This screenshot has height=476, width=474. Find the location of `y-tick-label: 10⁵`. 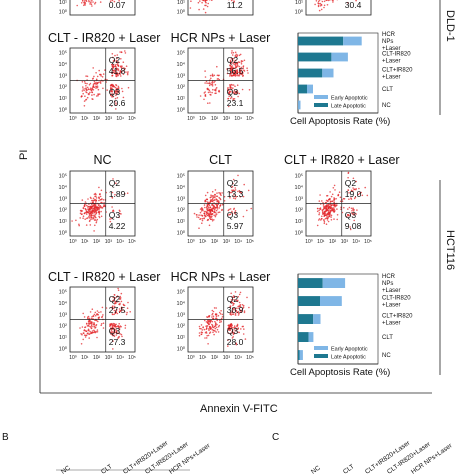

y-tick-label: 10⁵ is located at coordinates (181, 53).